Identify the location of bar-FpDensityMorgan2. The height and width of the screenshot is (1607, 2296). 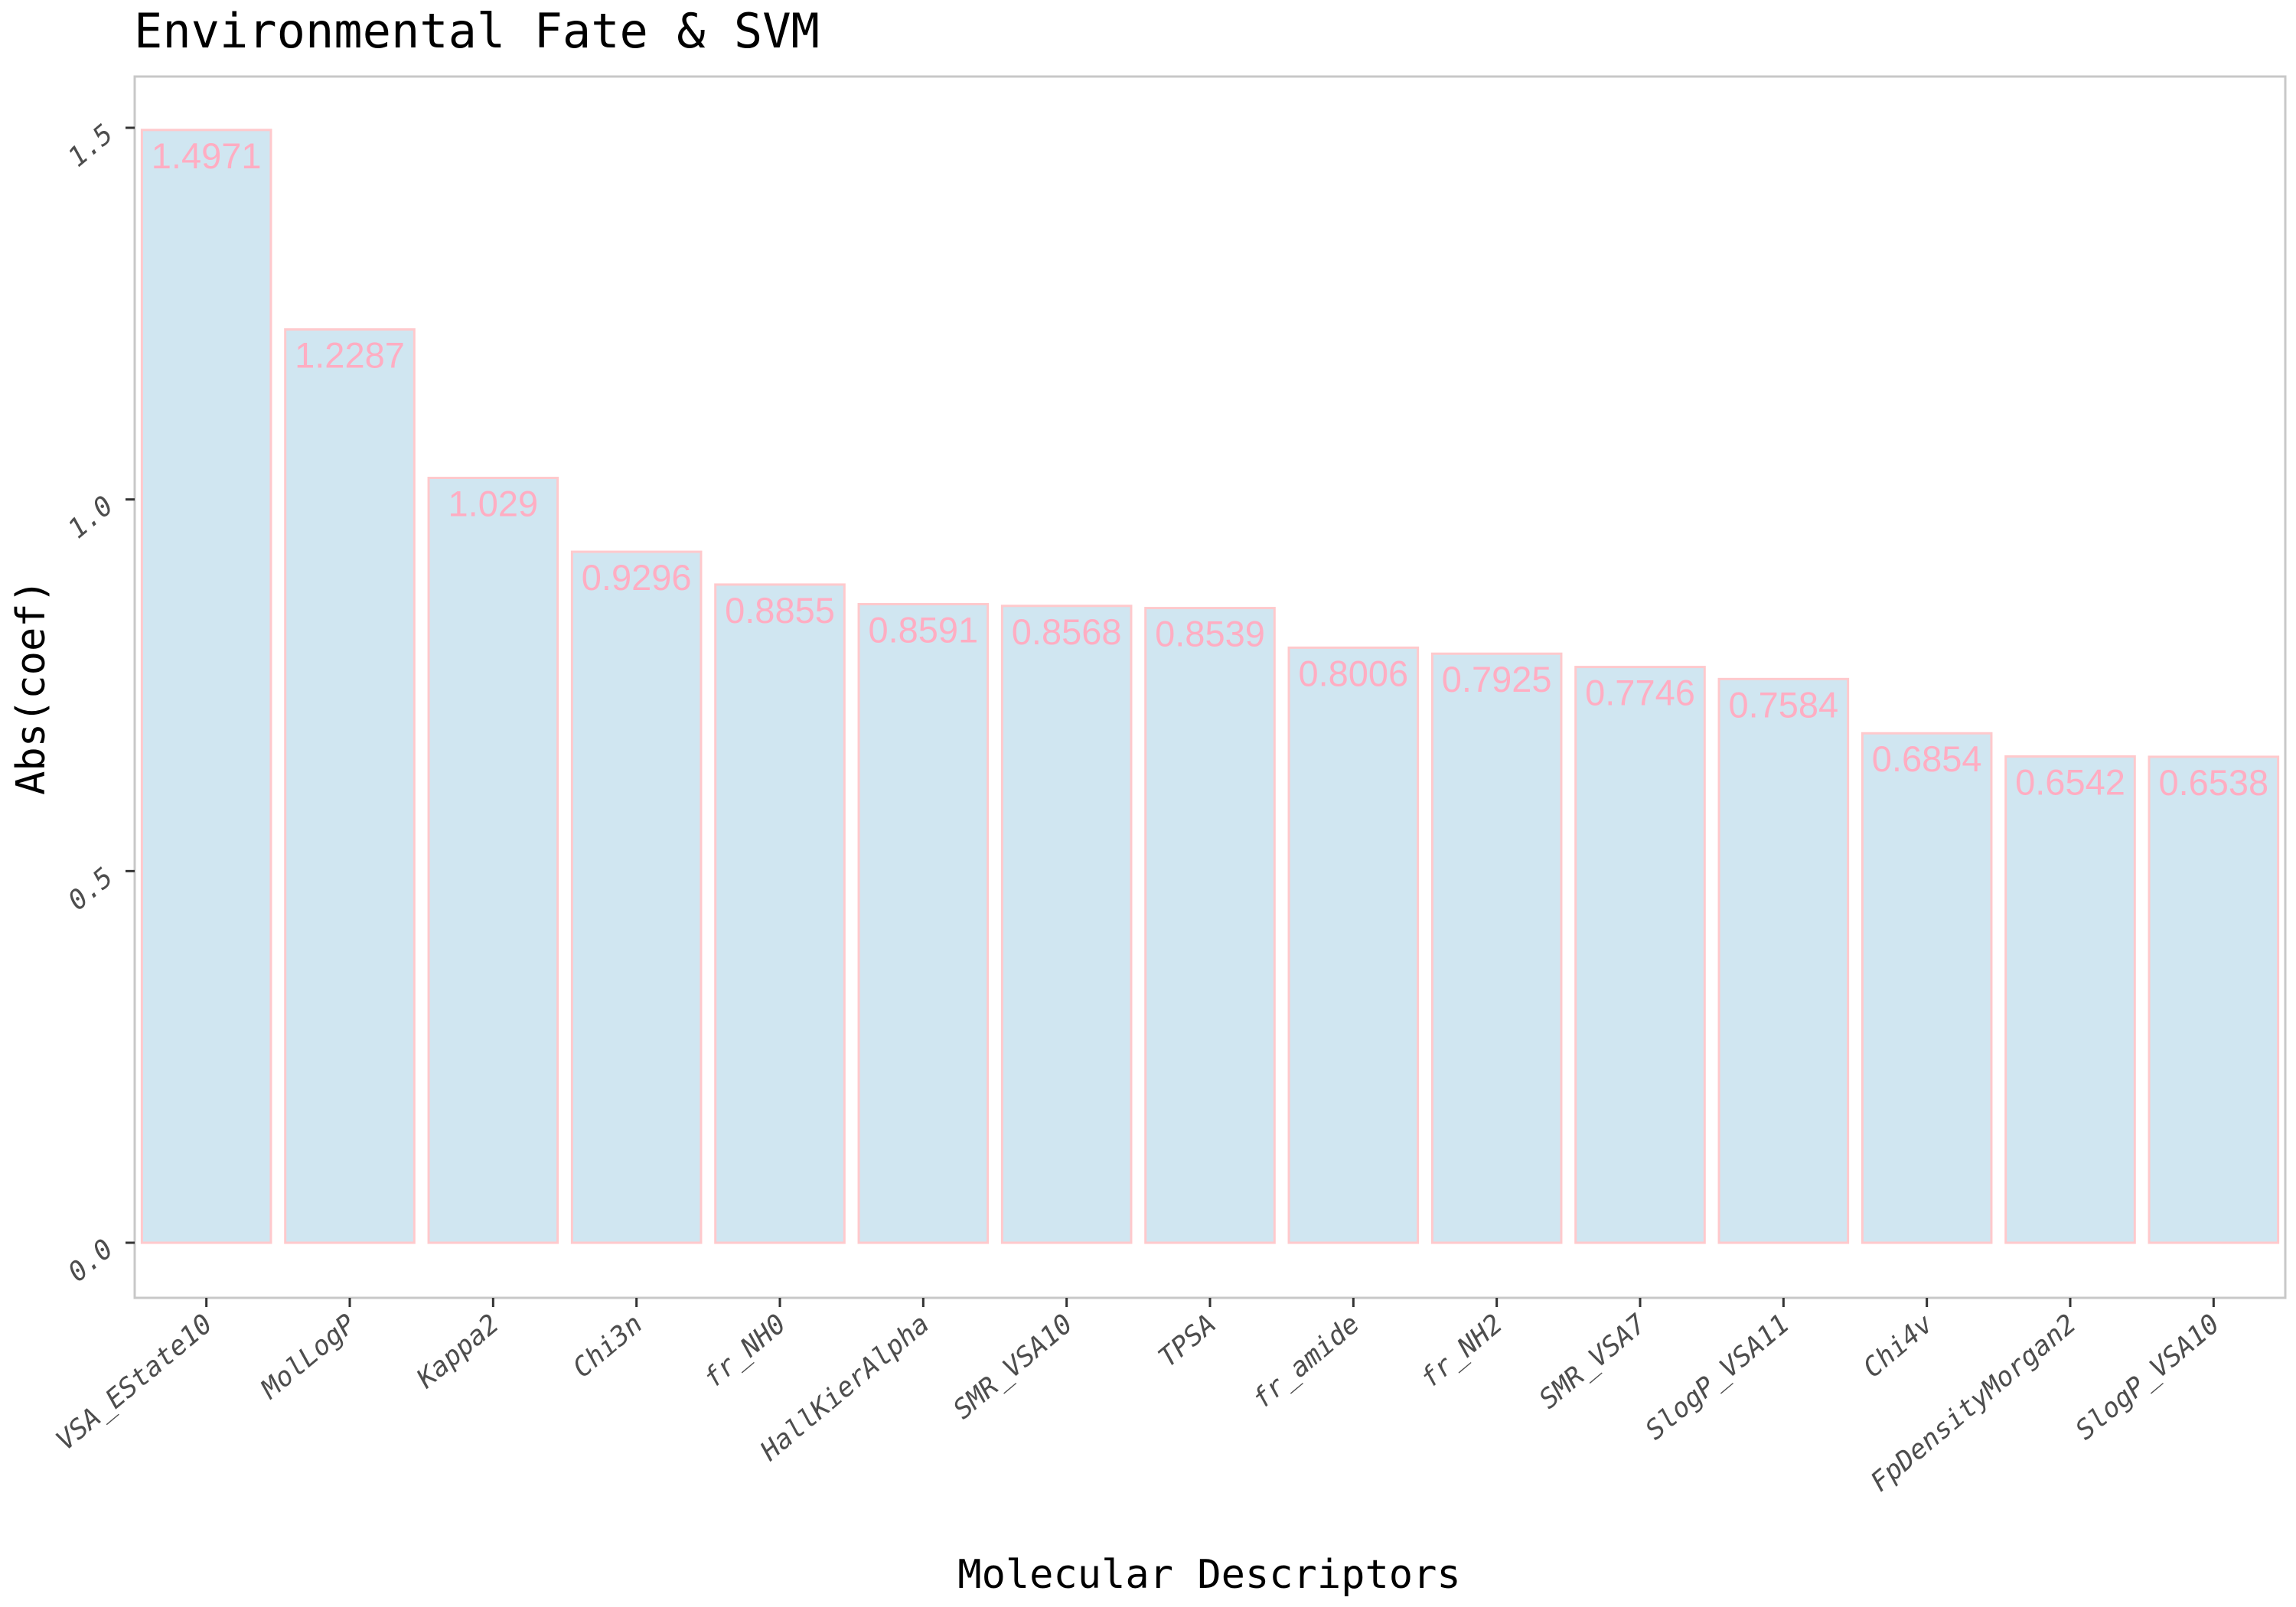
(2070, 999).